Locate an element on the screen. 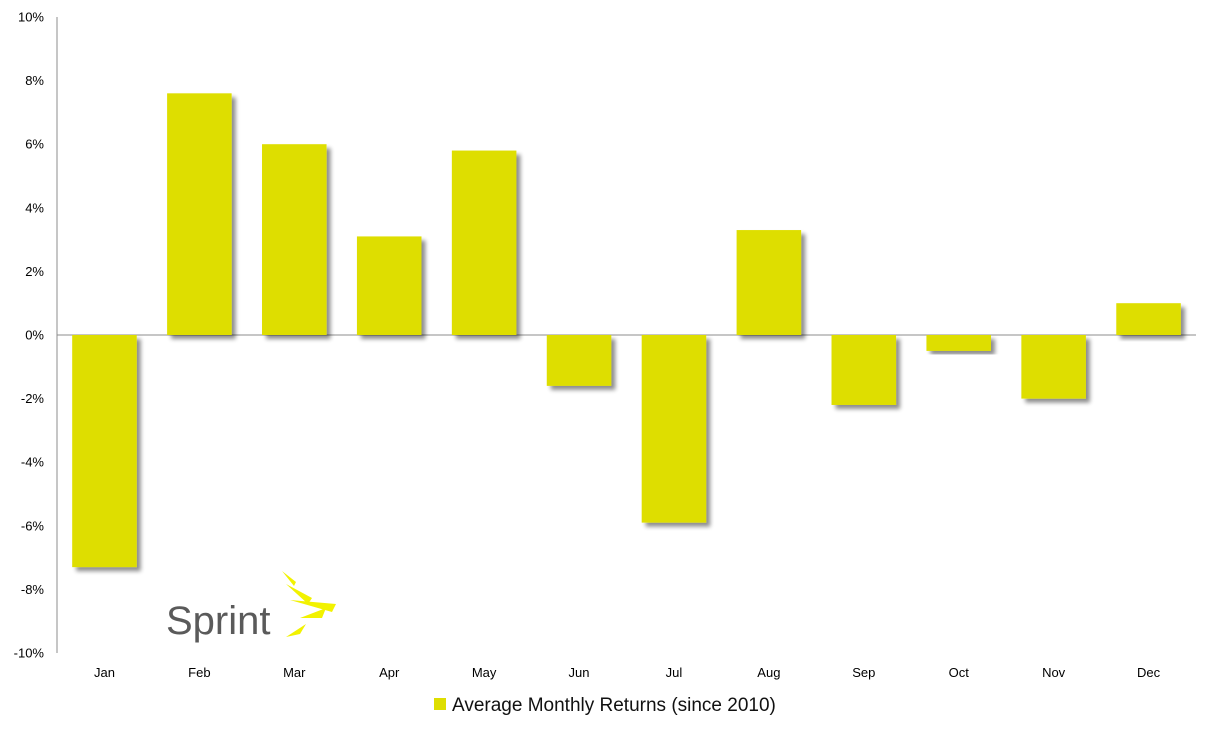 This screenshot has height=732, width=1208. bar-may is located at coordinates (484, 242).